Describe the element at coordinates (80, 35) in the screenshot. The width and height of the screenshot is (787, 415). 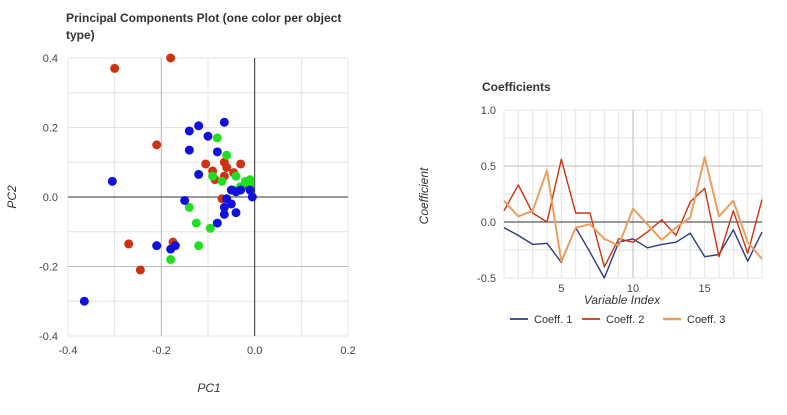
I see `scatter-title-line2: type)` at that location.